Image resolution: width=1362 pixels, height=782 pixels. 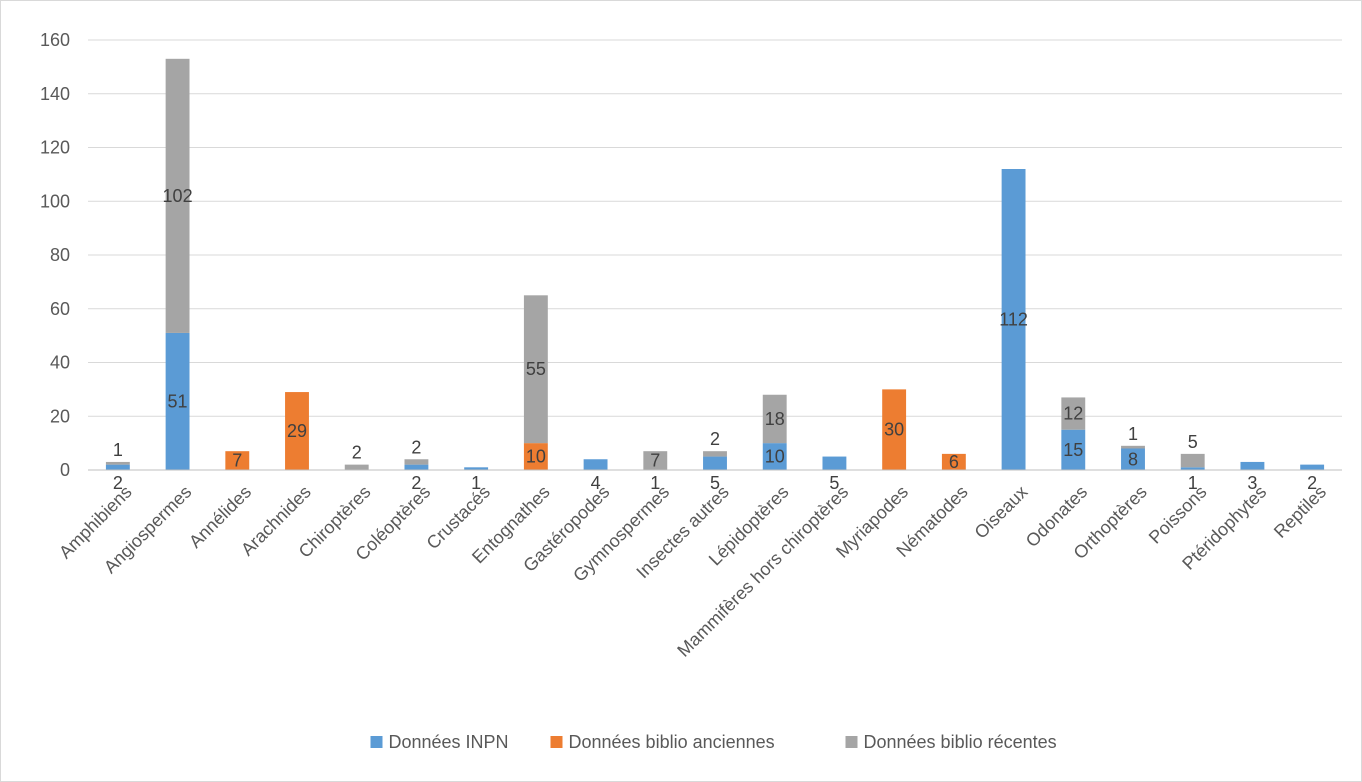 I want to click on data-label: 51, so click(x=178, y=401).